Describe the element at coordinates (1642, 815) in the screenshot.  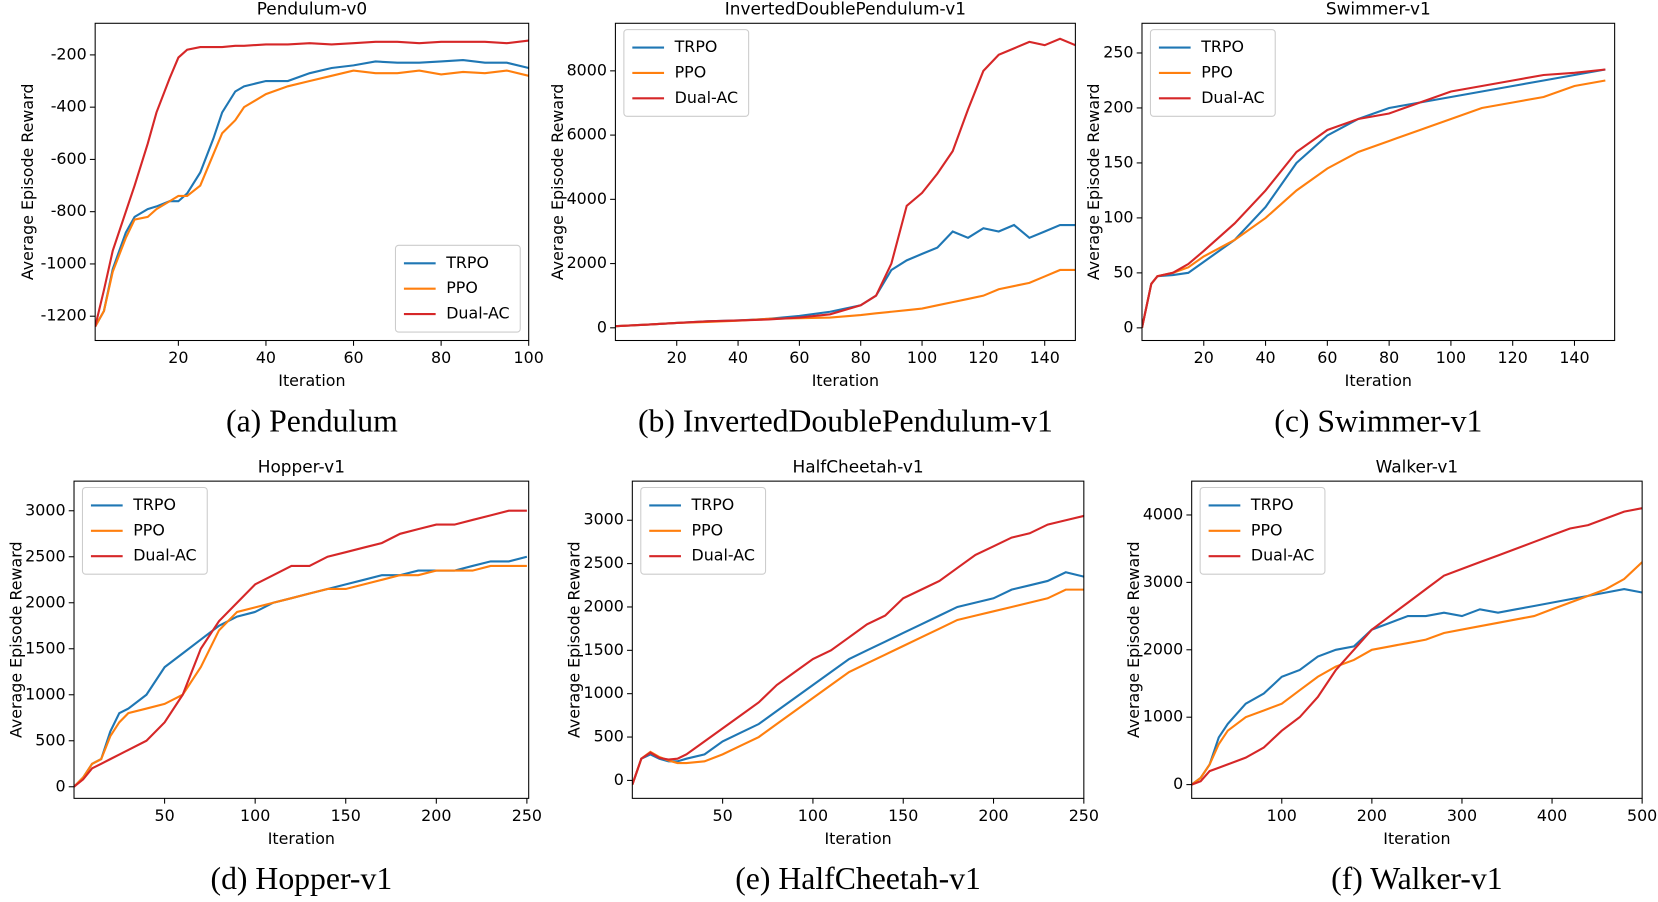
I see `x-tick-label: 500` at that location.